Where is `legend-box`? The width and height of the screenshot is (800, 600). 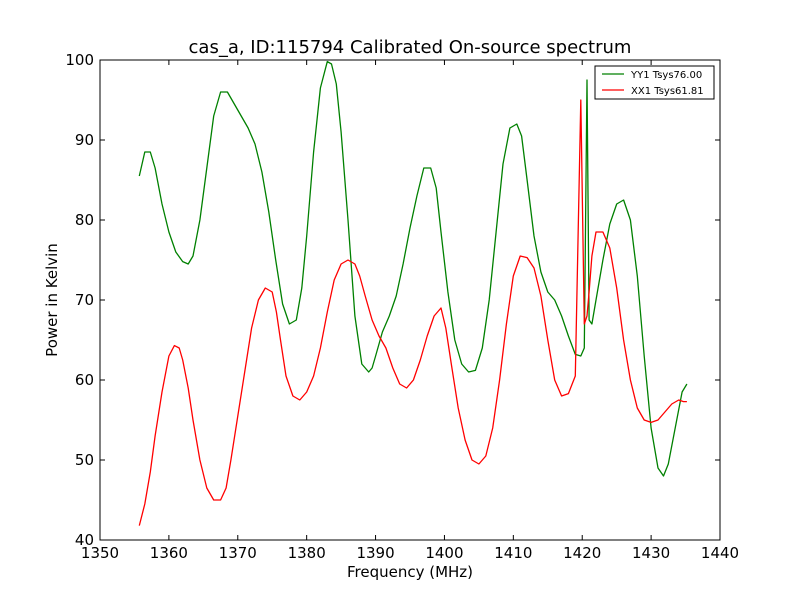
legend-box is located at coordinates (654, 82).